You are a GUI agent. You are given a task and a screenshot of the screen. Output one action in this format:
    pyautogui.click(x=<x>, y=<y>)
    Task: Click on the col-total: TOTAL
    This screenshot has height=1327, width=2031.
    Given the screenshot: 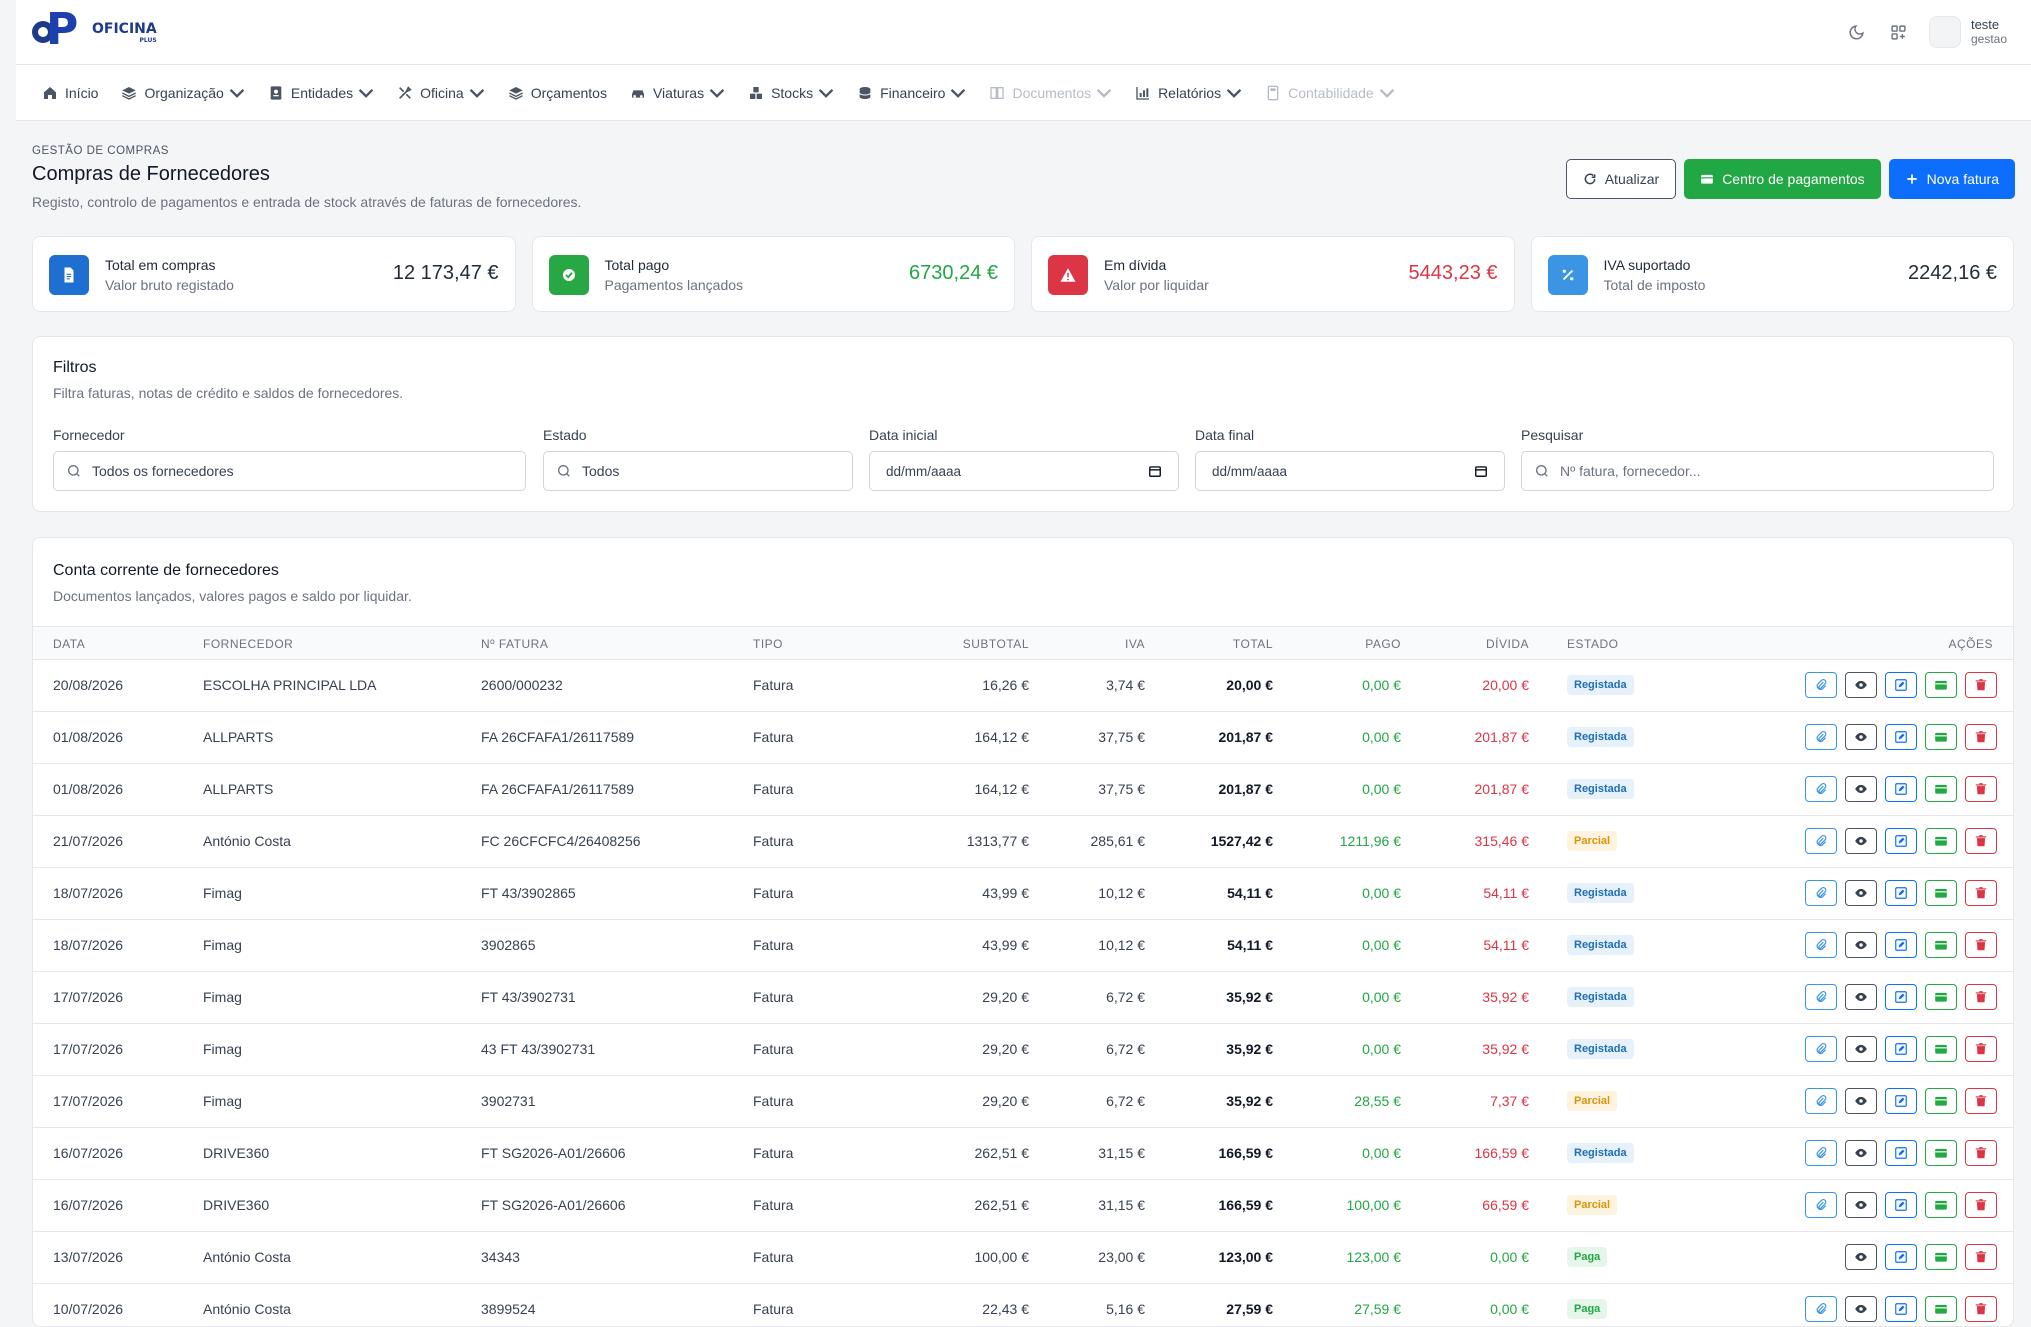 What is the action you would take?
    pyautogui.click(x=1252, y=644)
    